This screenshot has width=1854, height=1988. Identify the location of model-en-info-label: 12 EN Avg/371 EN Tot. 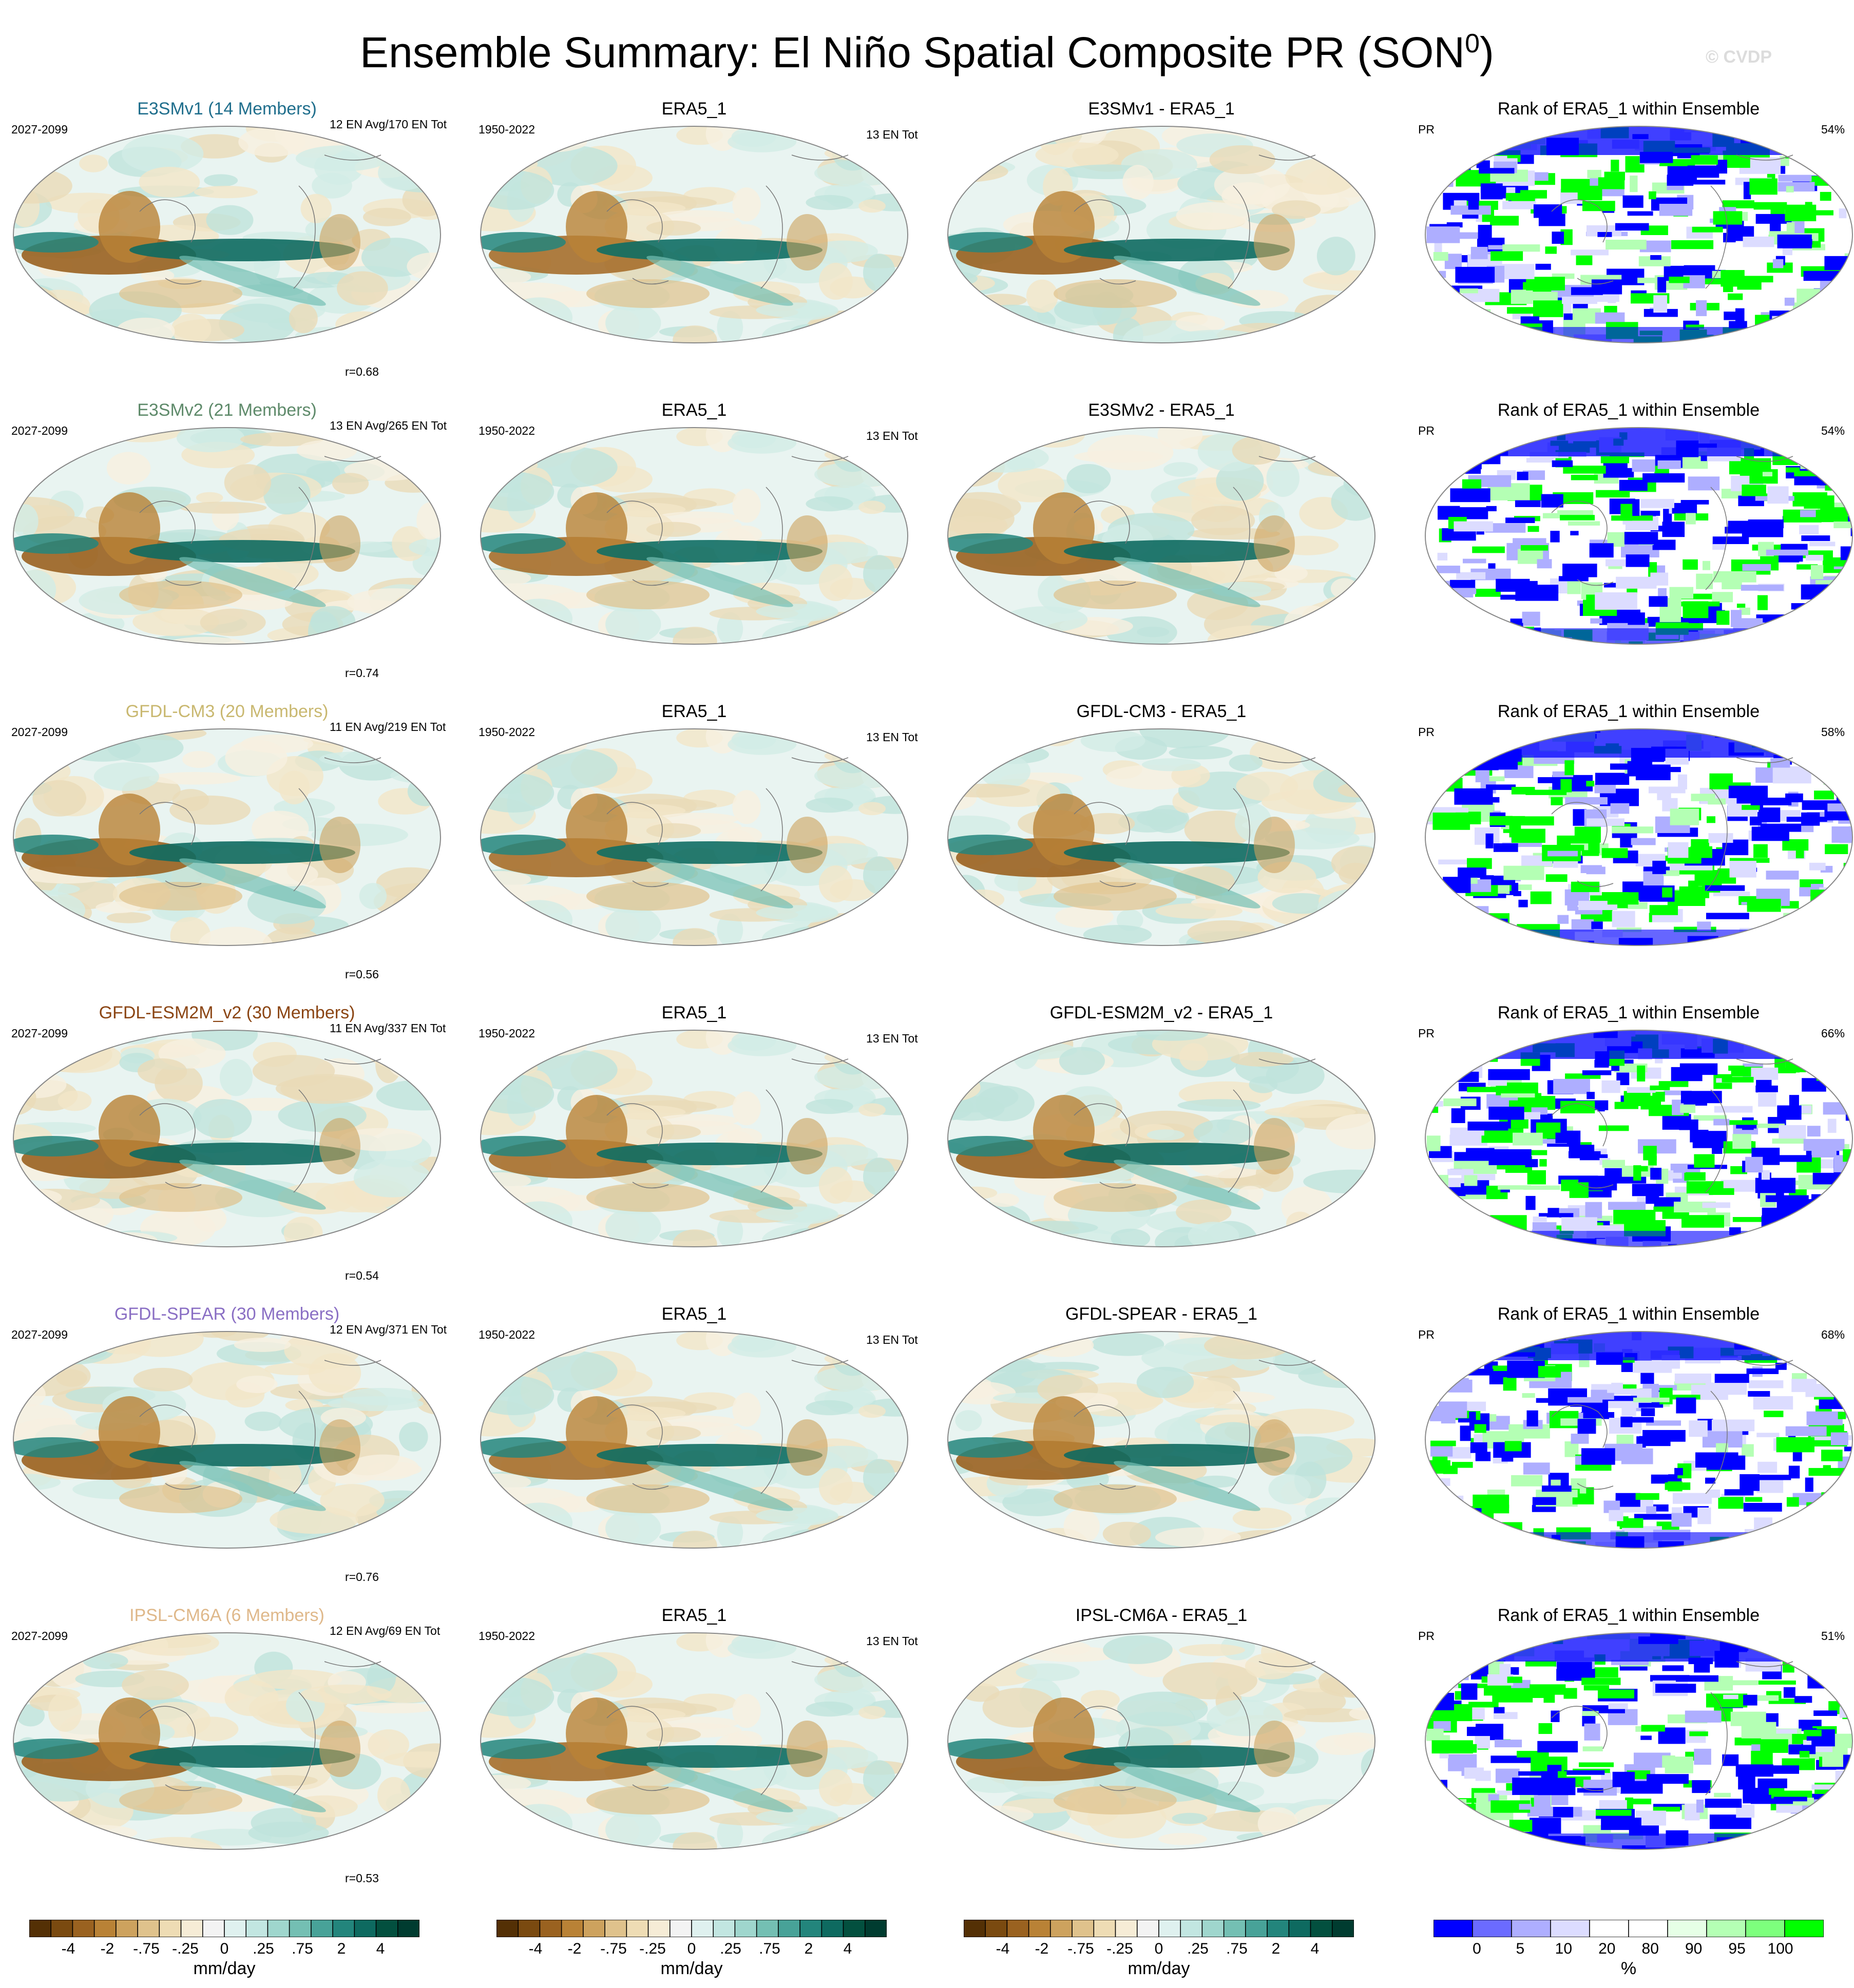
(388, 1329).